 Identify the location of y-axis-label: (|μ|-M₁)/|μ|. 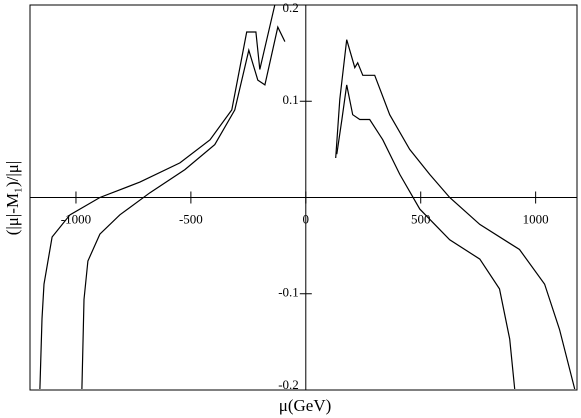
(12, 198).